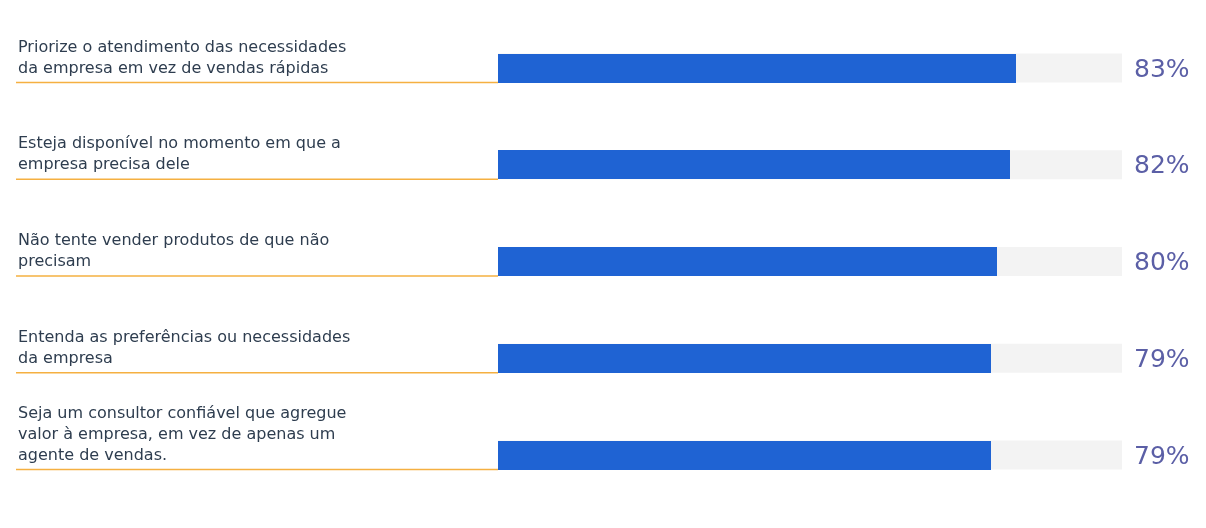 This screenshot has height=528, width=1206. What do you see at coordinates (179, 153) in the screenshot?
I see `y-tick-label: Esteja disponível no momento em que a empresa precisa dele` at bounding box center [179, 153].